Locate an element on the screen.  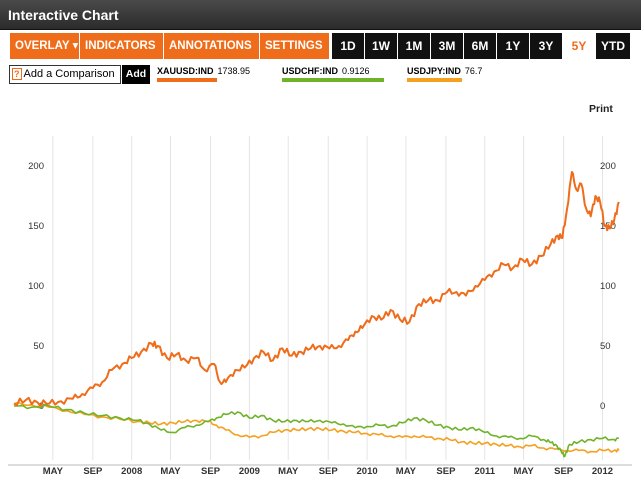
x-tick-label: 2012 is located at coordinates (602, 471).